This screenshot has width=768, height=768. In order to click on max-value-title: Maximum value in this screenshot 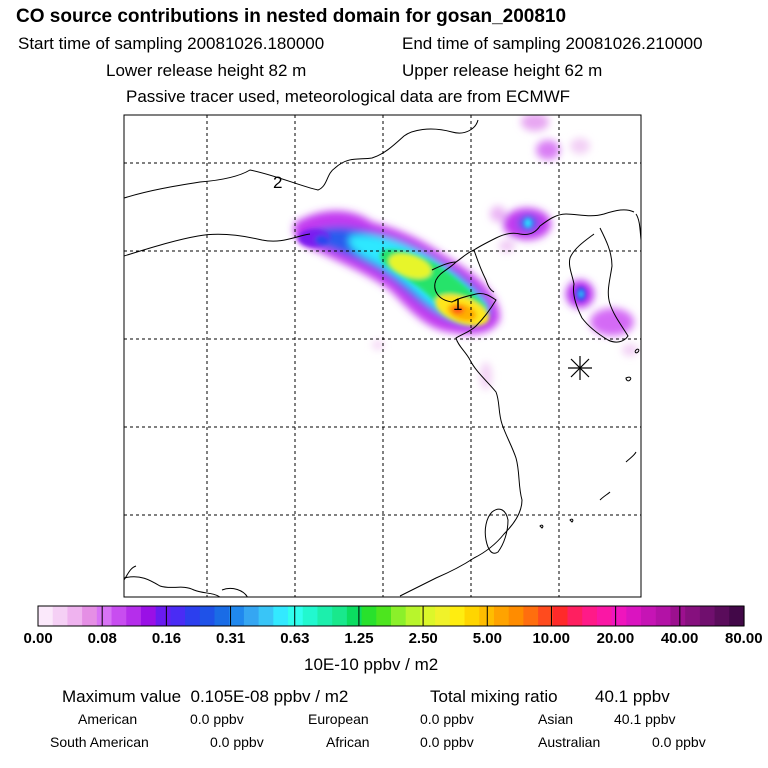, I will do `click(122, 696)`.